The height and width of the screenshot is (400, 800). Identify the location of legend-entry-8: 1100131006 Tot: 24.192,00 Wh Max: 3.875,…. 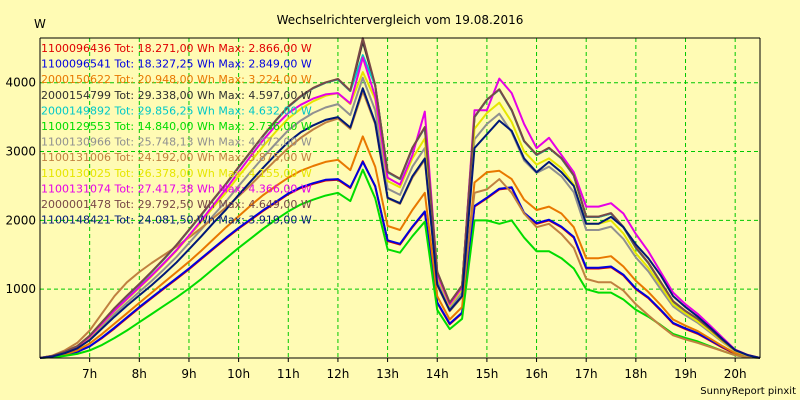
(176, 157).